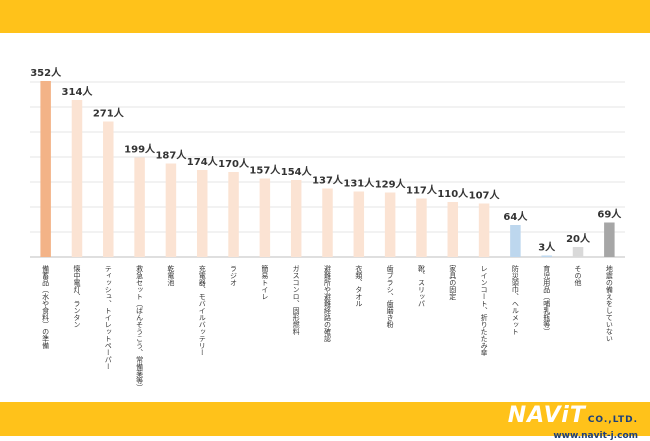  What do you see at coordinates (328, 303) in the screenshot?
I see `category-label: 避難所や避難経路の確認` at bounding box center [328, 303].